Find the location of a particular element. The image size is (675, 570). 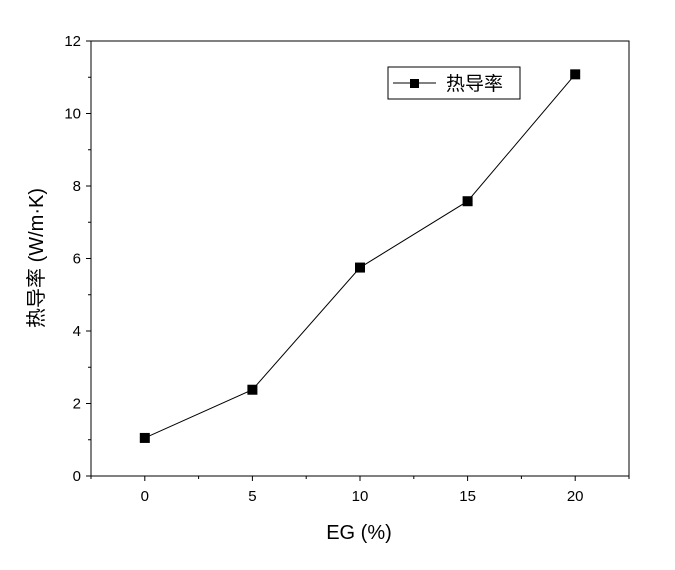

legend-label: 热导率 is located at coordinates (474, 84).